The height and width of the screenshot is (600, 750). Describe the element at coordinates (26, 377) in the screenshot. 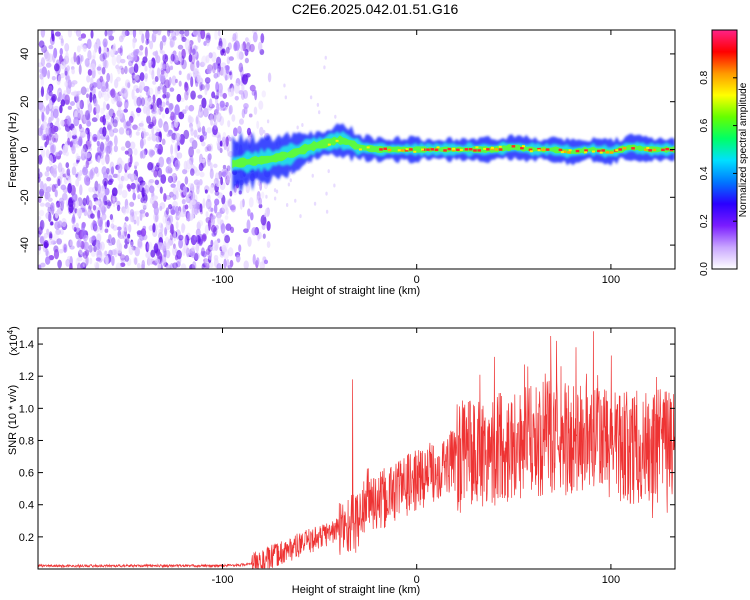

I see `snr-y-tick-label: 1.2` at that location.